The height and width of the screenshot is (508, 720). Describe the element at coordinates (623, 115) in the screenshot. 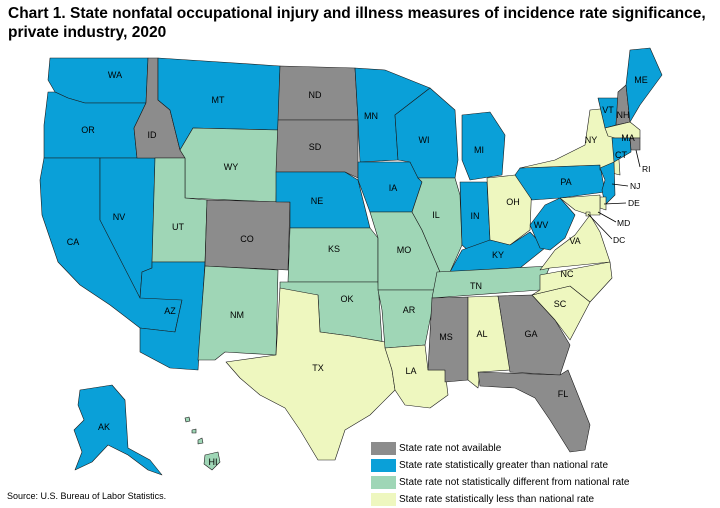

I see `label-NH: NH` at that location.